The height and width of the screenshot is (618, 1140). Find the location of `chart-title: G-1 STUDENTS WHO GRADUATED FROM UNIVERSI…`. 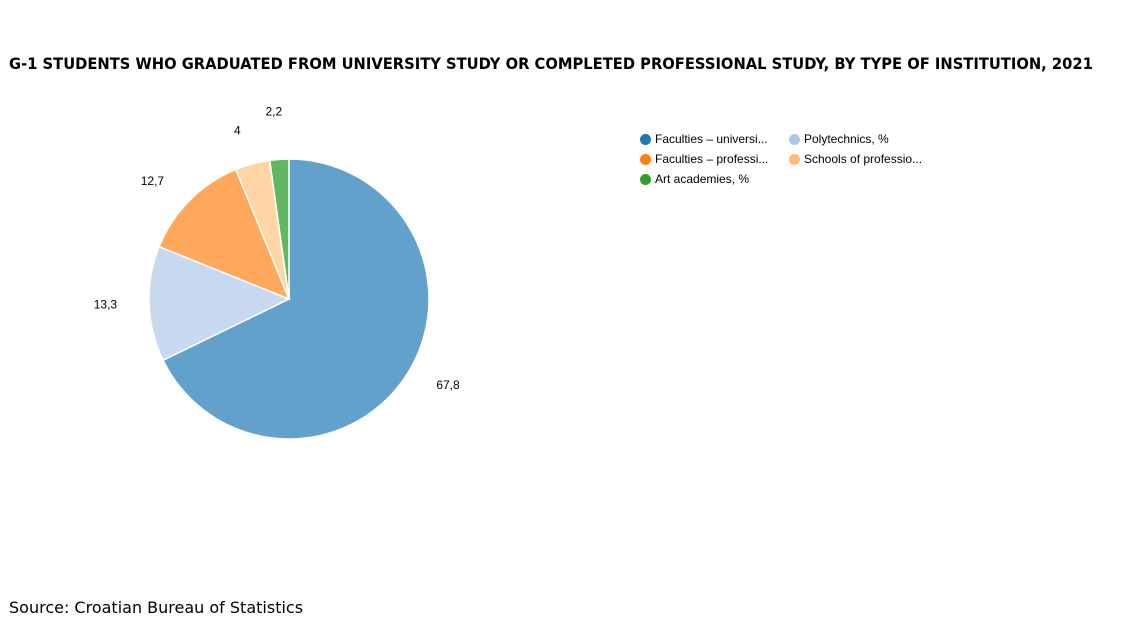

chart-title: G-1 STUDENTS WHO GRADUATED FROM UNIVERSI… is located at coordinates (551, 63).